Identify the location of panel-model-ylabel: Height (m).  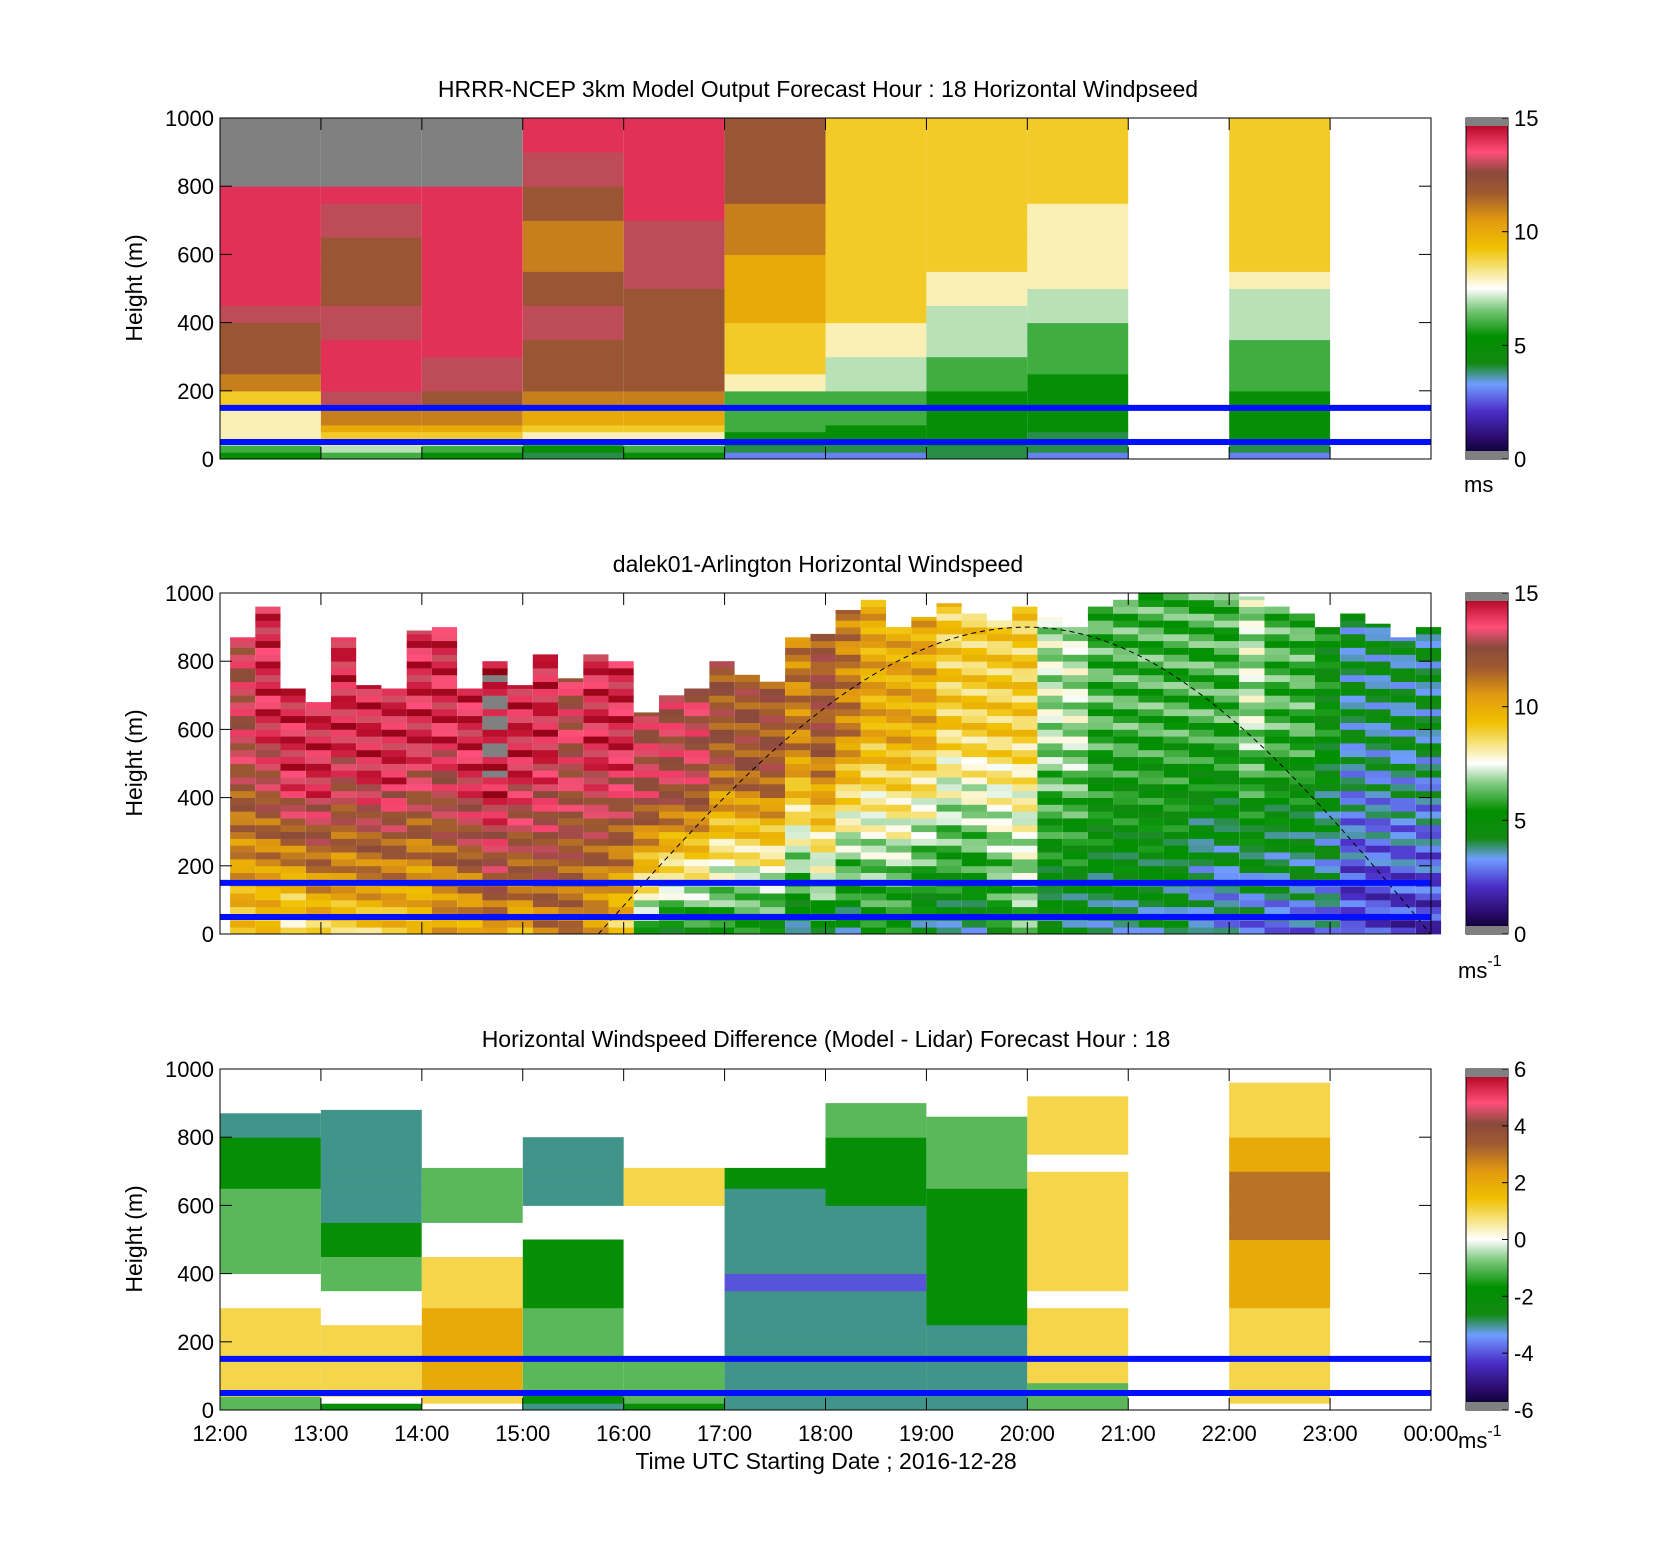
(134, 287).